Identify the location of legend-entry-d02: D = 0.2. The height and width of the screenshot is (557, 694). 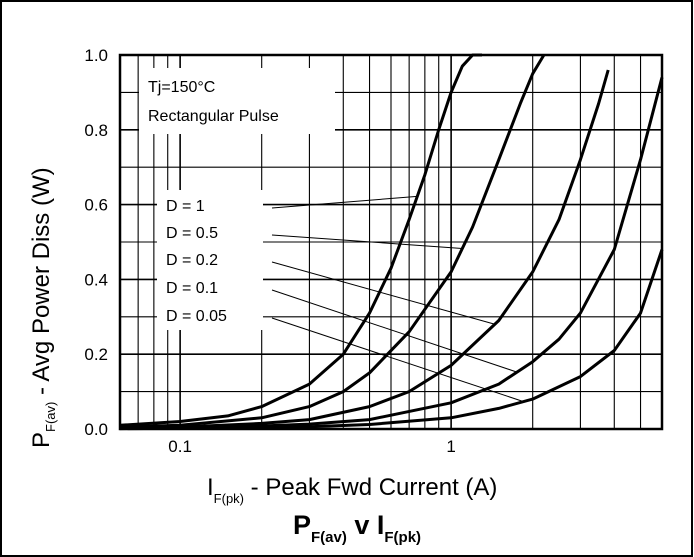
(192, 260).